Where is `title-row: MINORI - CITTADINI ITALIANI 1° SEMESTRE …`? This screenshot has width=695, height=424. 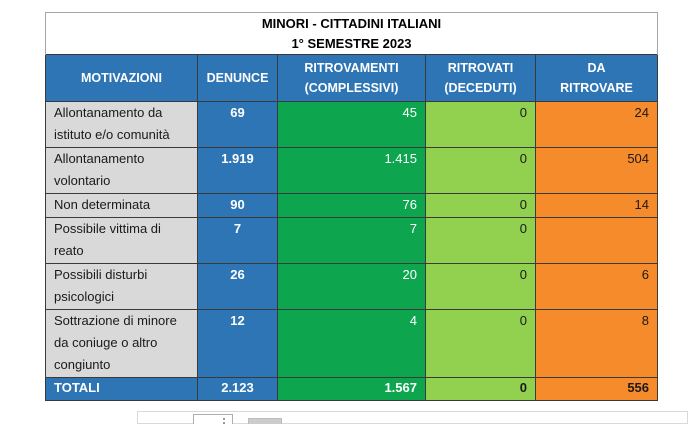 title-row: MINORI - CITTADINI ITALIANI 1° SEMESTRE … is located at coordinates (351, 33).